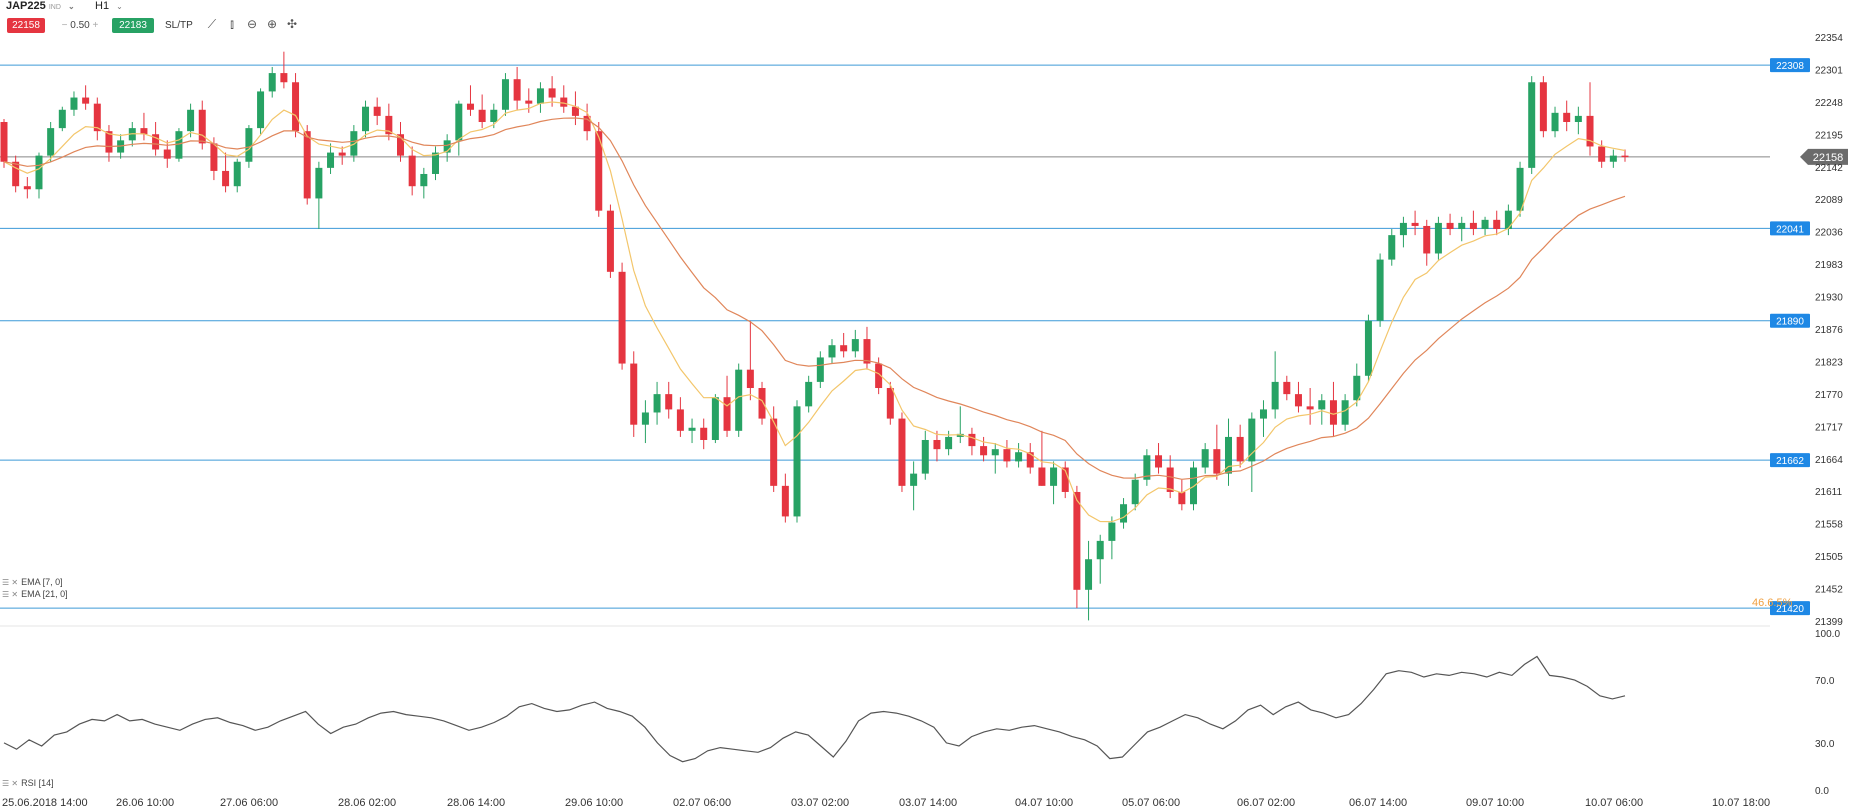 The height and width of the screenshot is (809, 1861). What do you see at coordinates (1829, 103) in the screenshot?
I see `price-axis-label: 22248` at bounding box center [1829, 103].